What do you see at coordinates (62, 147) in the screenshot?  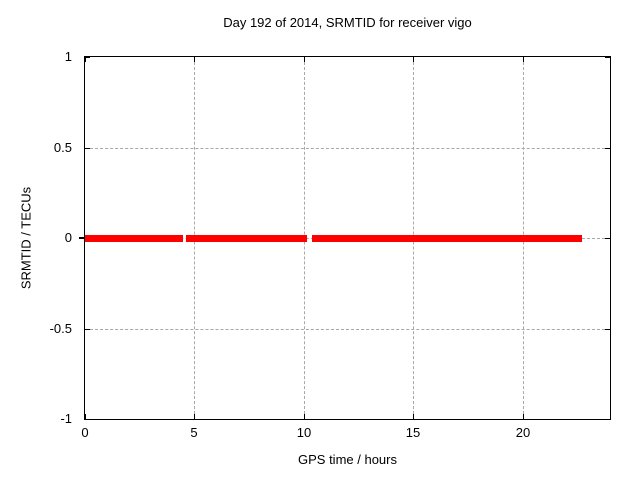 I see `tick-label-y-0.5: 0.5` at bounding box center [62, 147].